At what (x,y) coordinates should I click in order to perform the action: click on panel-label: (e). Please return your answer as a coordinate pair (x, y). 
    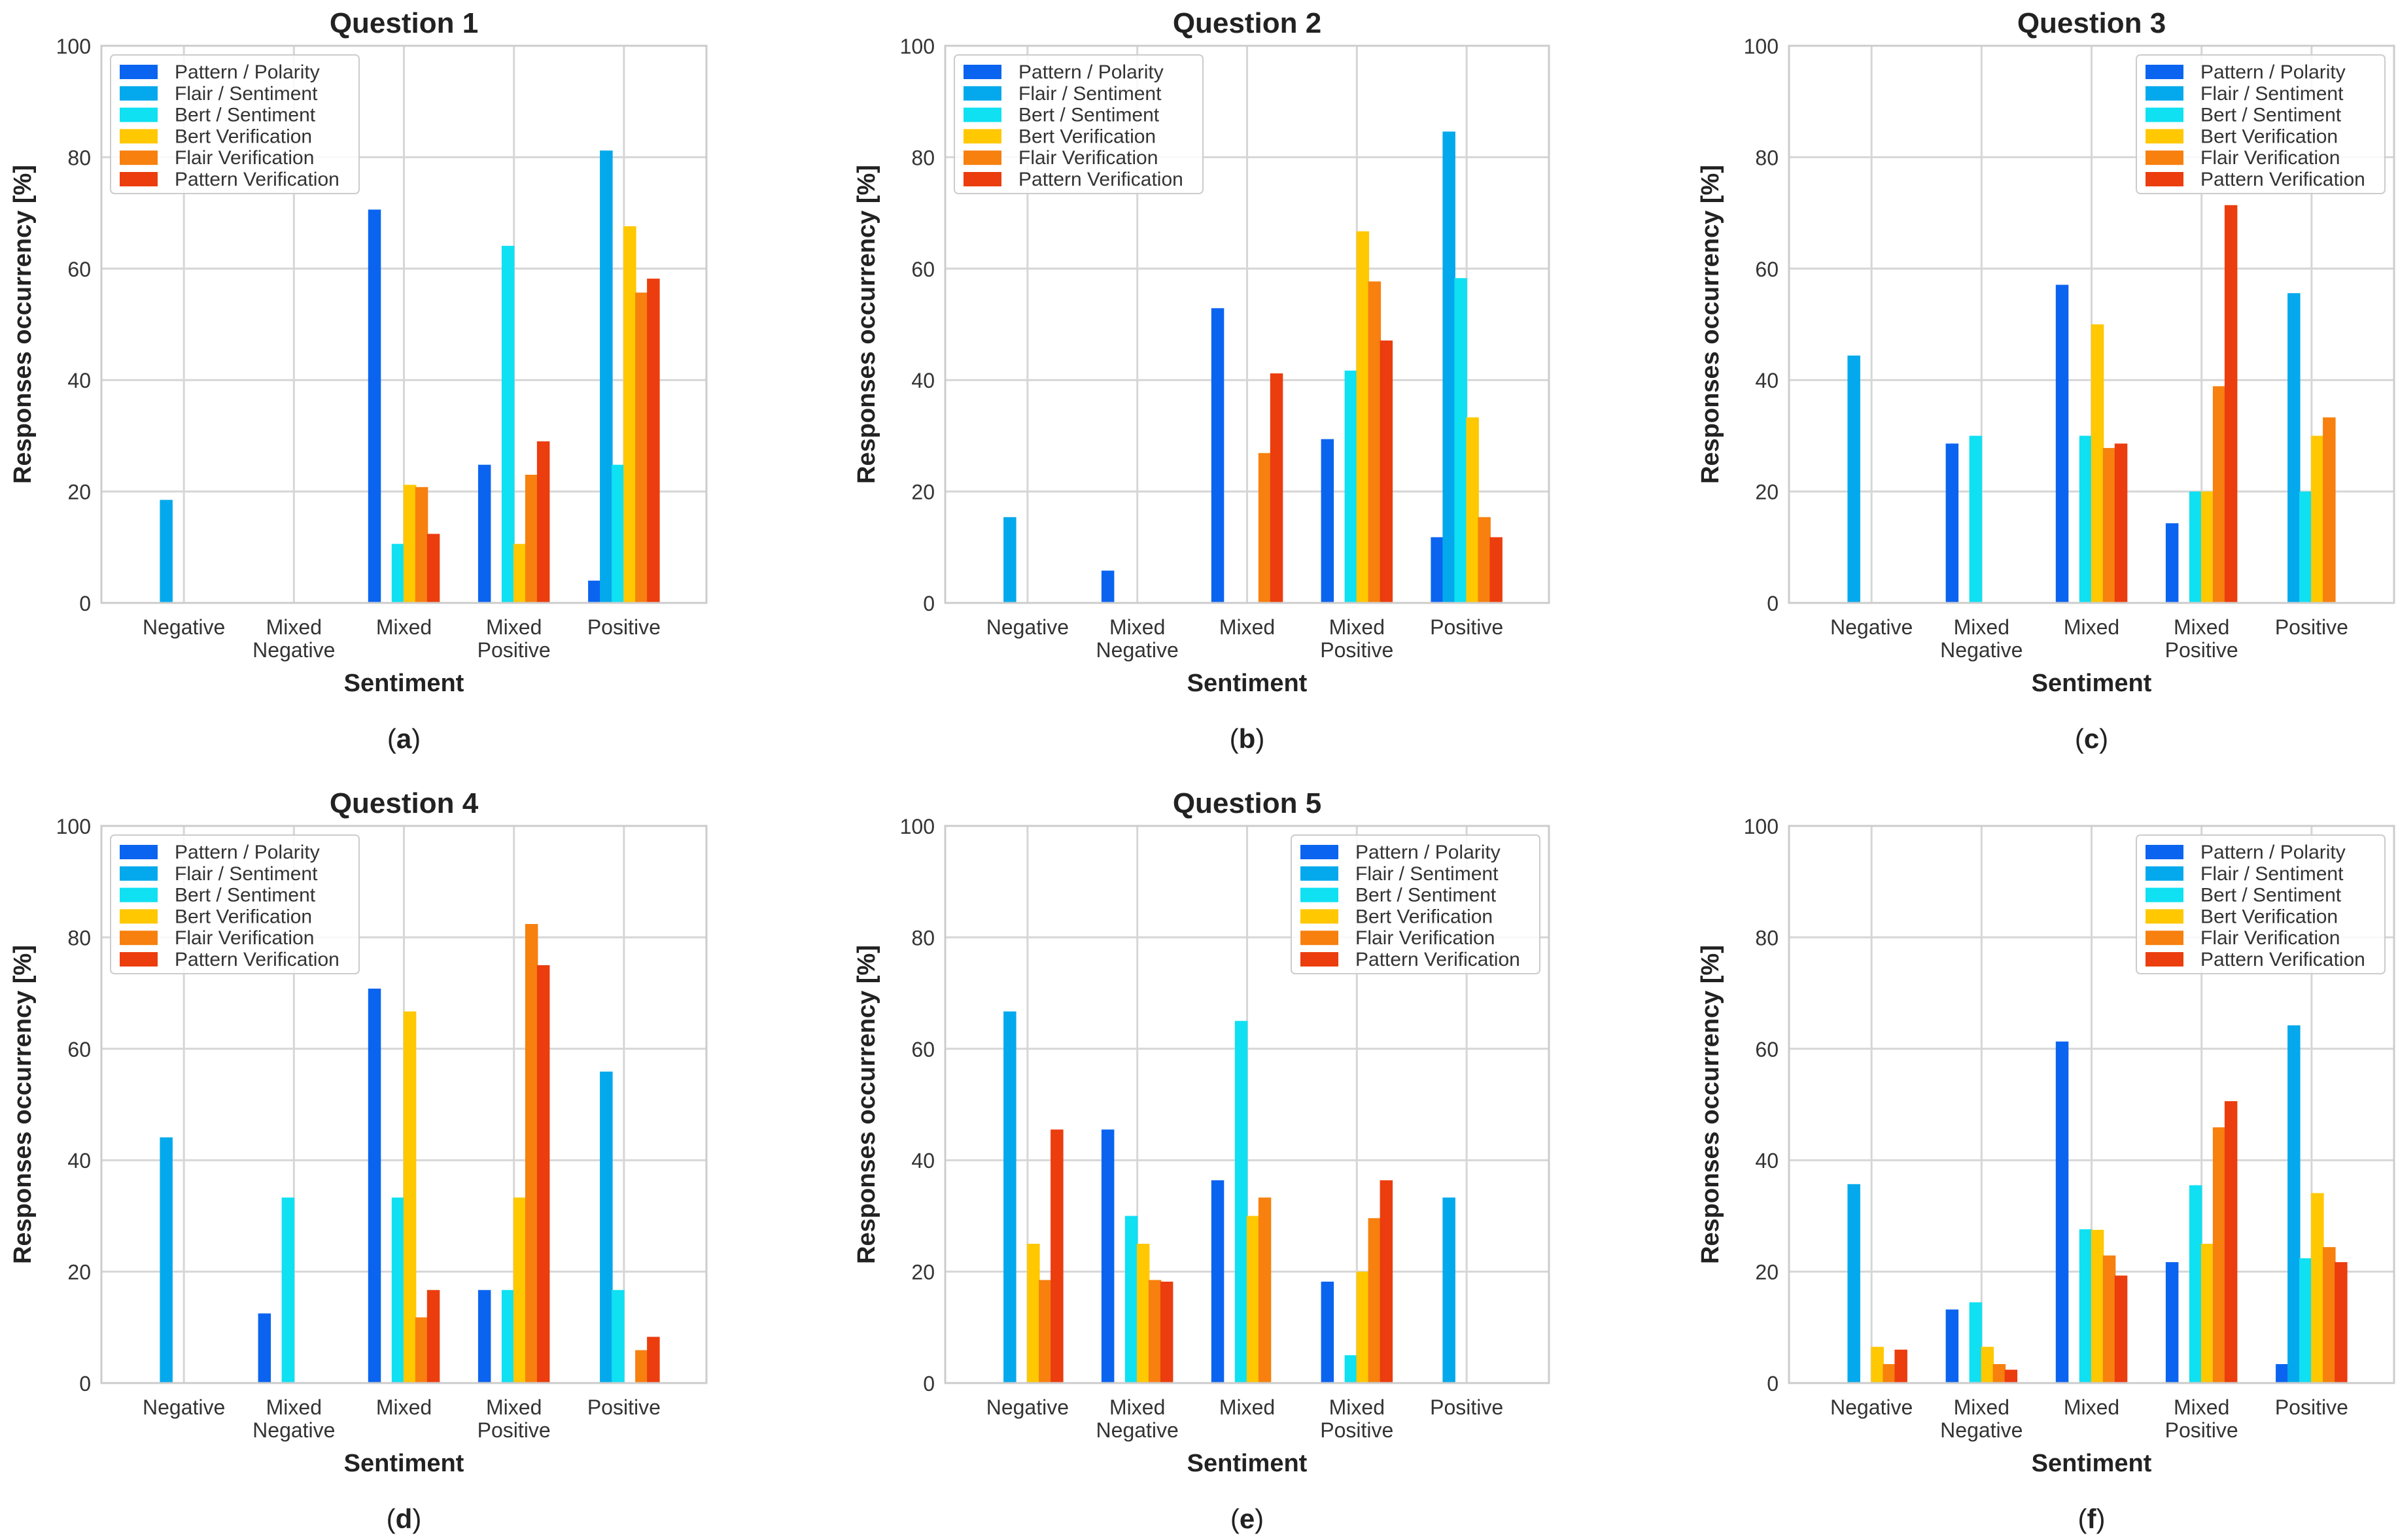
    Looking at the image, I should click on (1247, 1518).